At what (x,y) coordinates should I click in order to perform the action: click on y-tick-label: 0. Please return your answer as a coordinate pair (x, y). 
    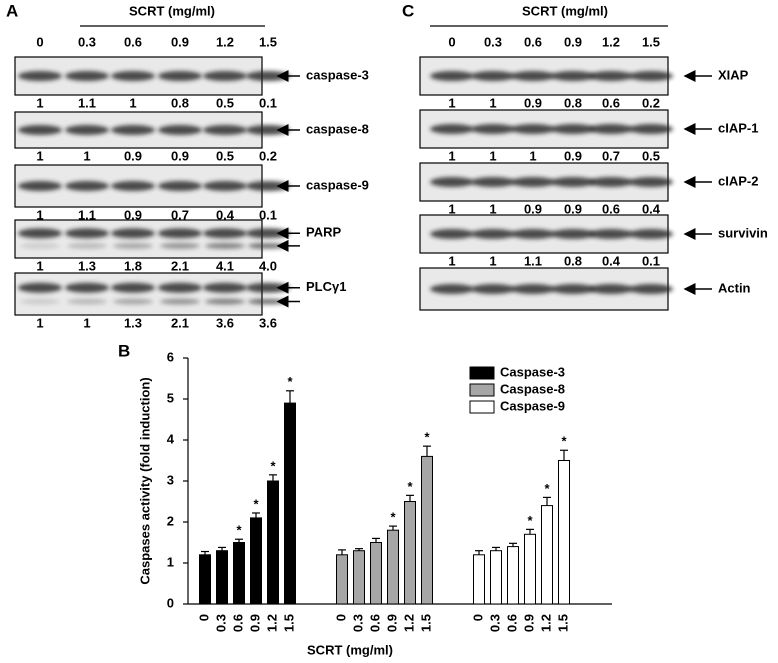
    Looking at the image, I should click on (170, 602).